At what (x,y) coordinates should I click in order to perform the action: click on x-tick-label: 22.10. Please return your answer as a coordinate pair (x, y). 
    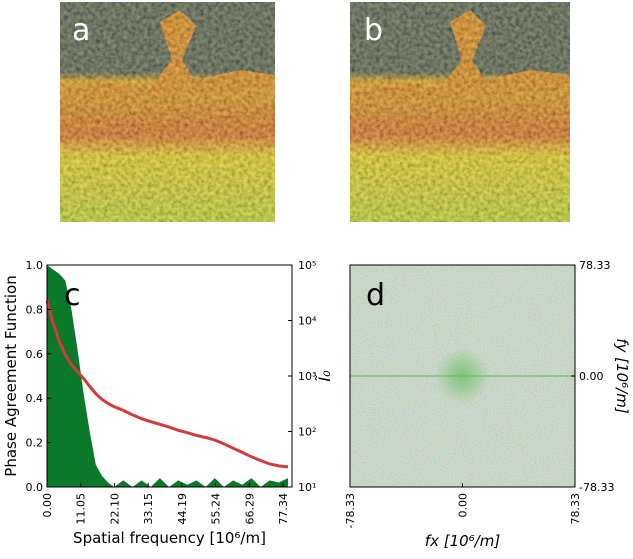
    Looking at the image, I should click on (114, 509).